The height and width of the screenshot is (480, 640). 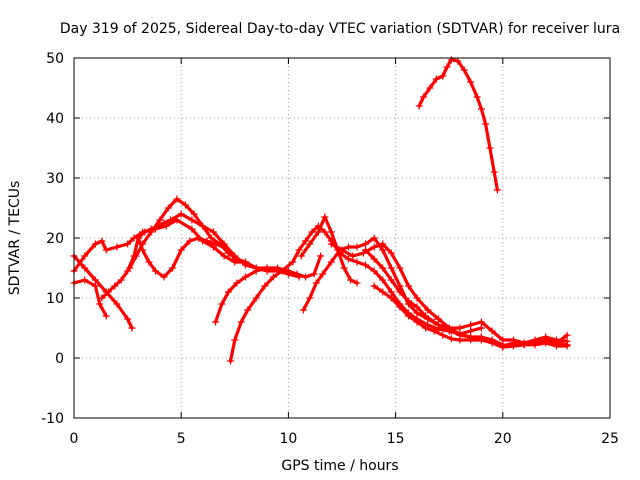 What do you see at coordinates (74, 439) in the screenshot?
I see `x-tick-label: 0` at bounding box center [74, 439].